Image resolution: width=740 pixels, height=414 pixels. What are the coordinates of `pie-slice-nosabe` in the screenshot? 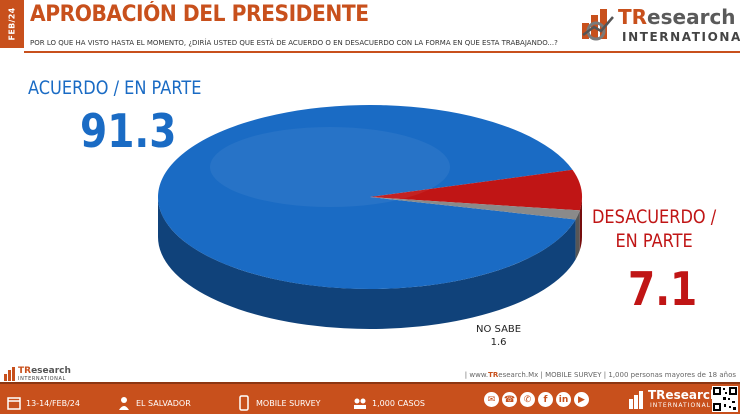 It's located at (475, 208).